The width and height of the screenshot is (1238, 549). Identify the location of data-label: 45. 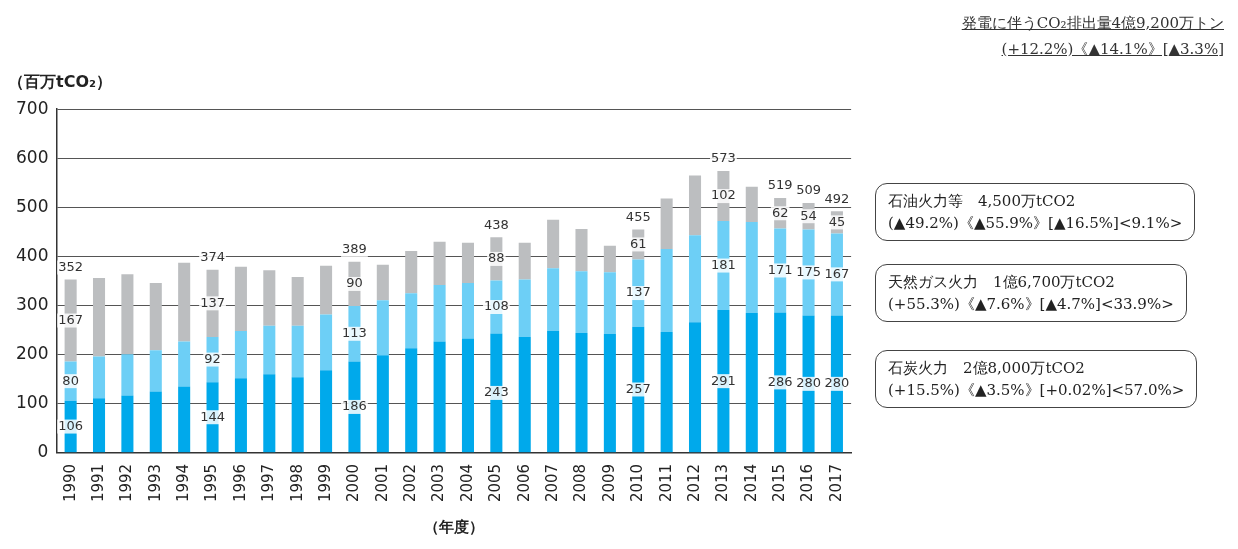
(837, 221).